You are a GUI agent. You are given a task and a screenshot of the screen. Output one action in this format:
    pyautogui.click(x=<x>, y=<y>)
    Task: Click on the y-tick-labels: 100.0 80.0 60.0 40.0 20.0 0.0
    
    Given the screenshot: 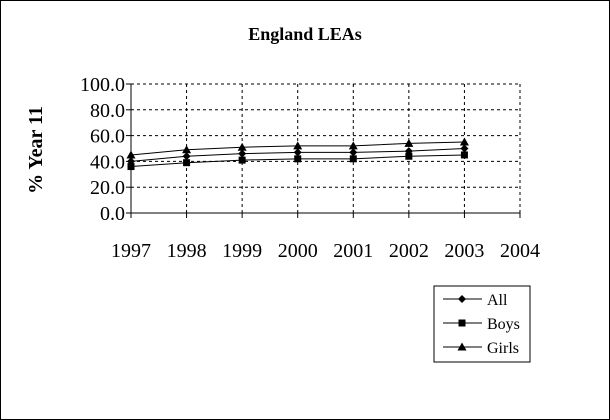 What is the action you would take?
    pyautogui.click(x=102, y=149)
    